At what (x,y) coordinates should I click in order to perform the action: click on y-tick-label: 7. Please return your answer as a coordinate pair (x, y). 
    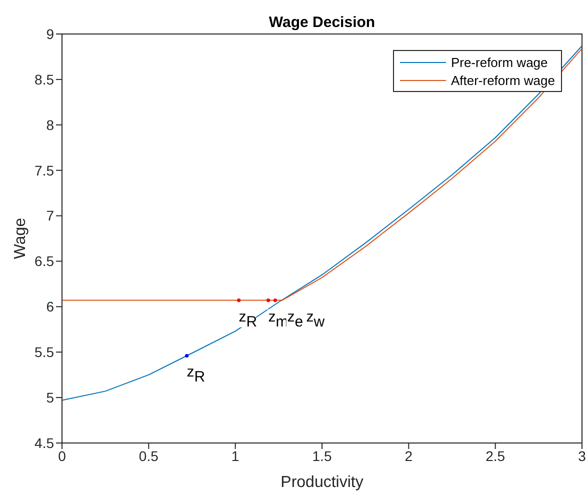
    Looking at the image, I should click on (50, 216).